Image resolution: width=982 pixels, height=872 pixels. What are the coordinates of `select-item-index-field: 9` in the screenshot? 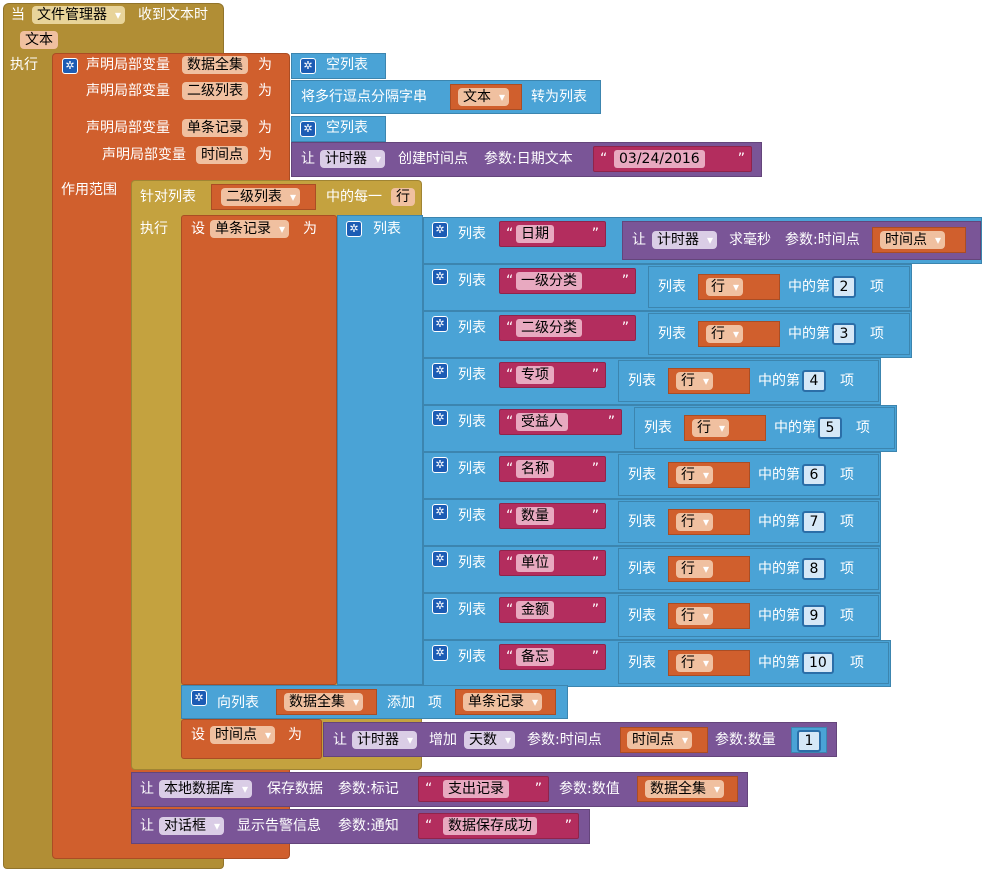 It's located at (814, 616).